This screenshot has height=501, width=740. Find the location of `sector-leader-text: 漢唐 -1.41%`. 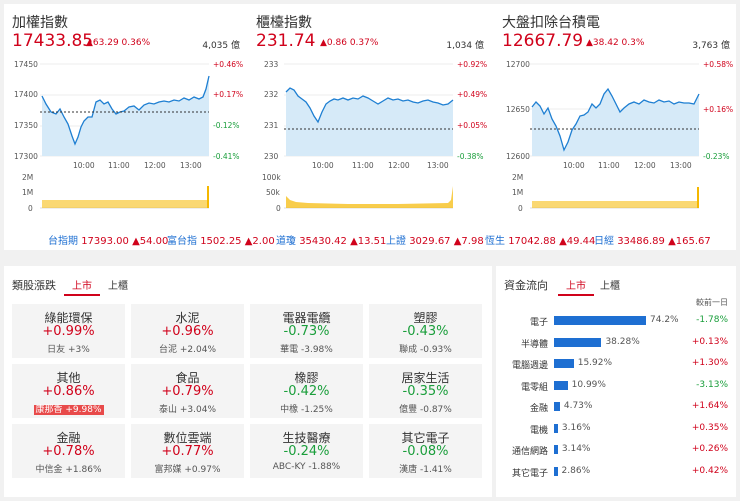

sector-leader-text: 漢唐 -1.41% is located at coordinates (425, 470).